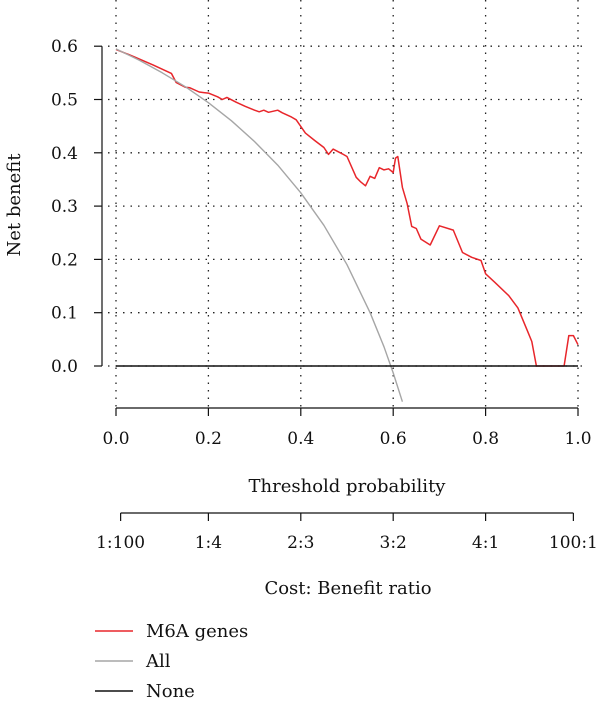 This screenshot has height=707, width=600. I want to click on y-tick-label: 0.0, so click(64, 367).